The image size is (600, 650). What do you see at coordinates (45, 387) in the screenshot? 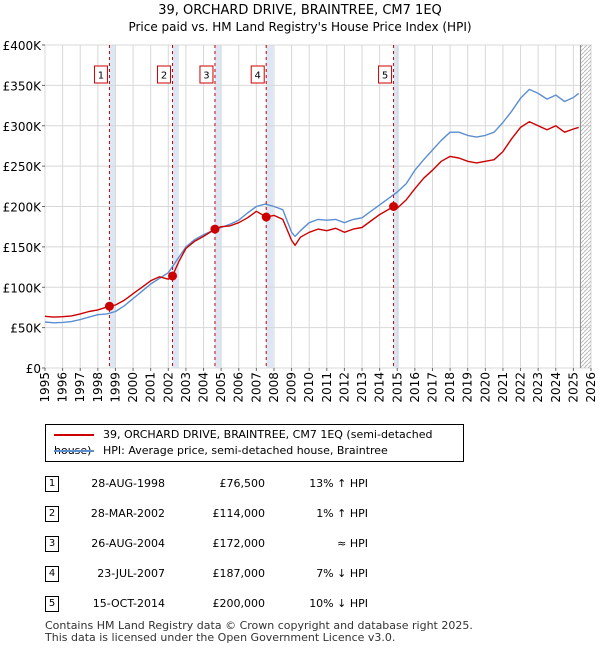
I see `x-tick-label: 1995` at bounding box center [45, 387].